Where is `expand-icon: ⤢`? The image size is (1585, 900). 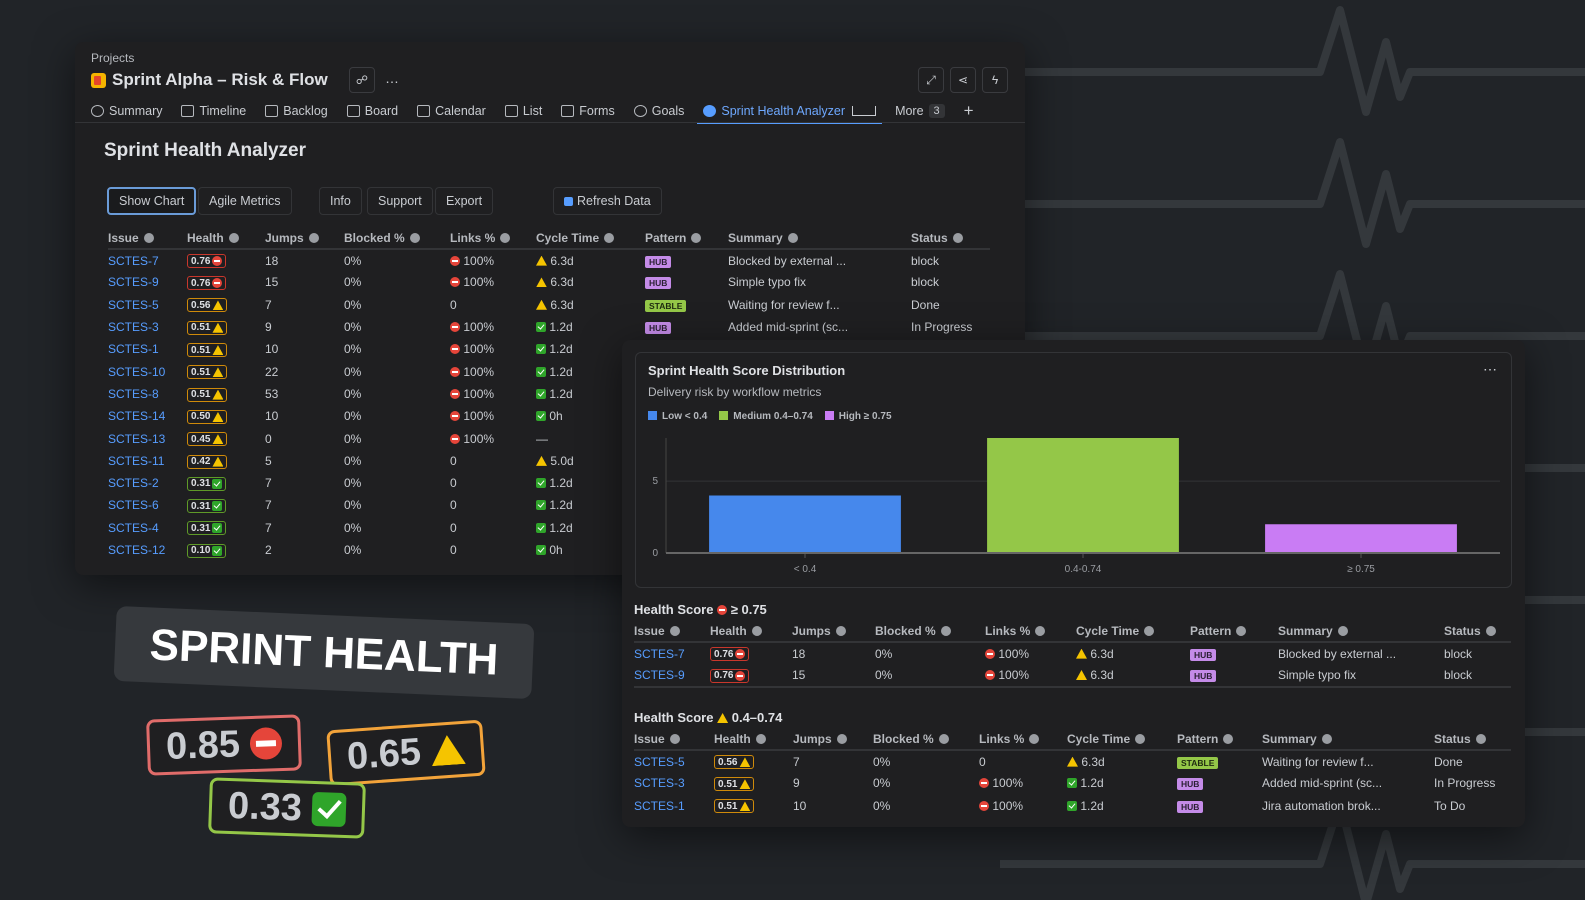 expand-icon: ⤢ is located at coordinates (931, 80).